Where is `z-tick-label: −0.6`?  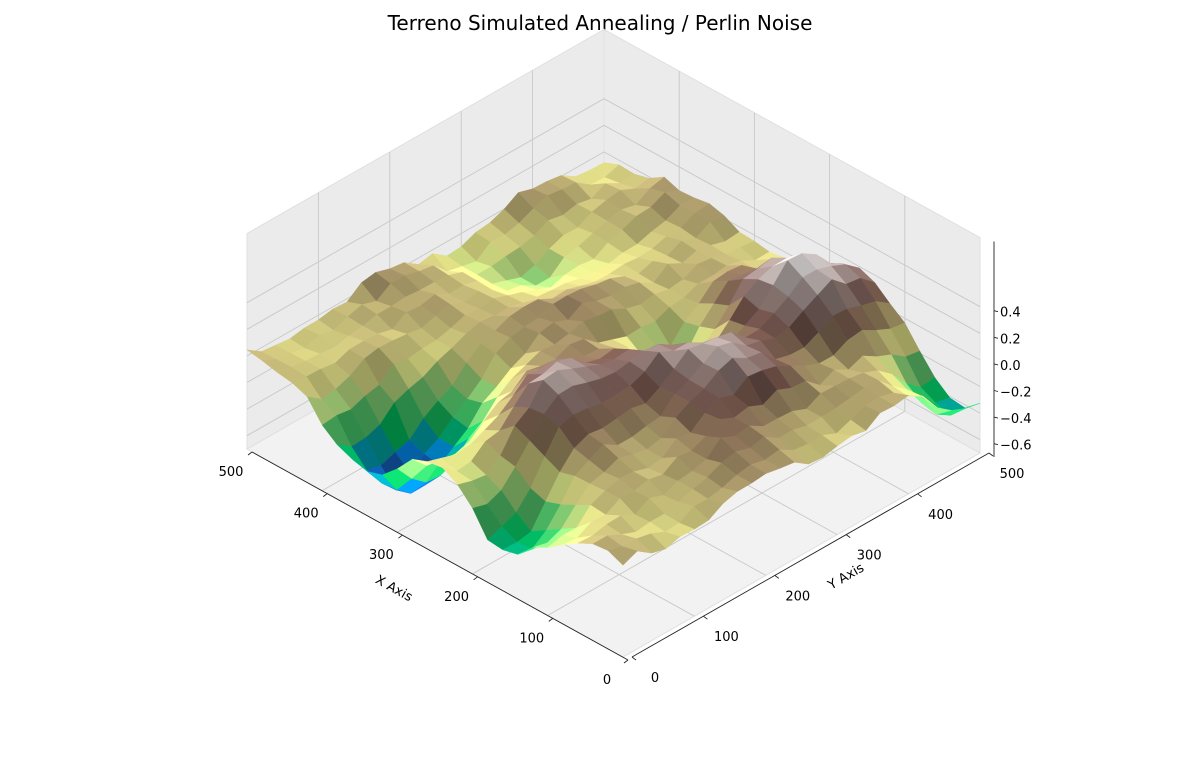
z-tick-label: −0.6 is located at coordinates (1016, 446).